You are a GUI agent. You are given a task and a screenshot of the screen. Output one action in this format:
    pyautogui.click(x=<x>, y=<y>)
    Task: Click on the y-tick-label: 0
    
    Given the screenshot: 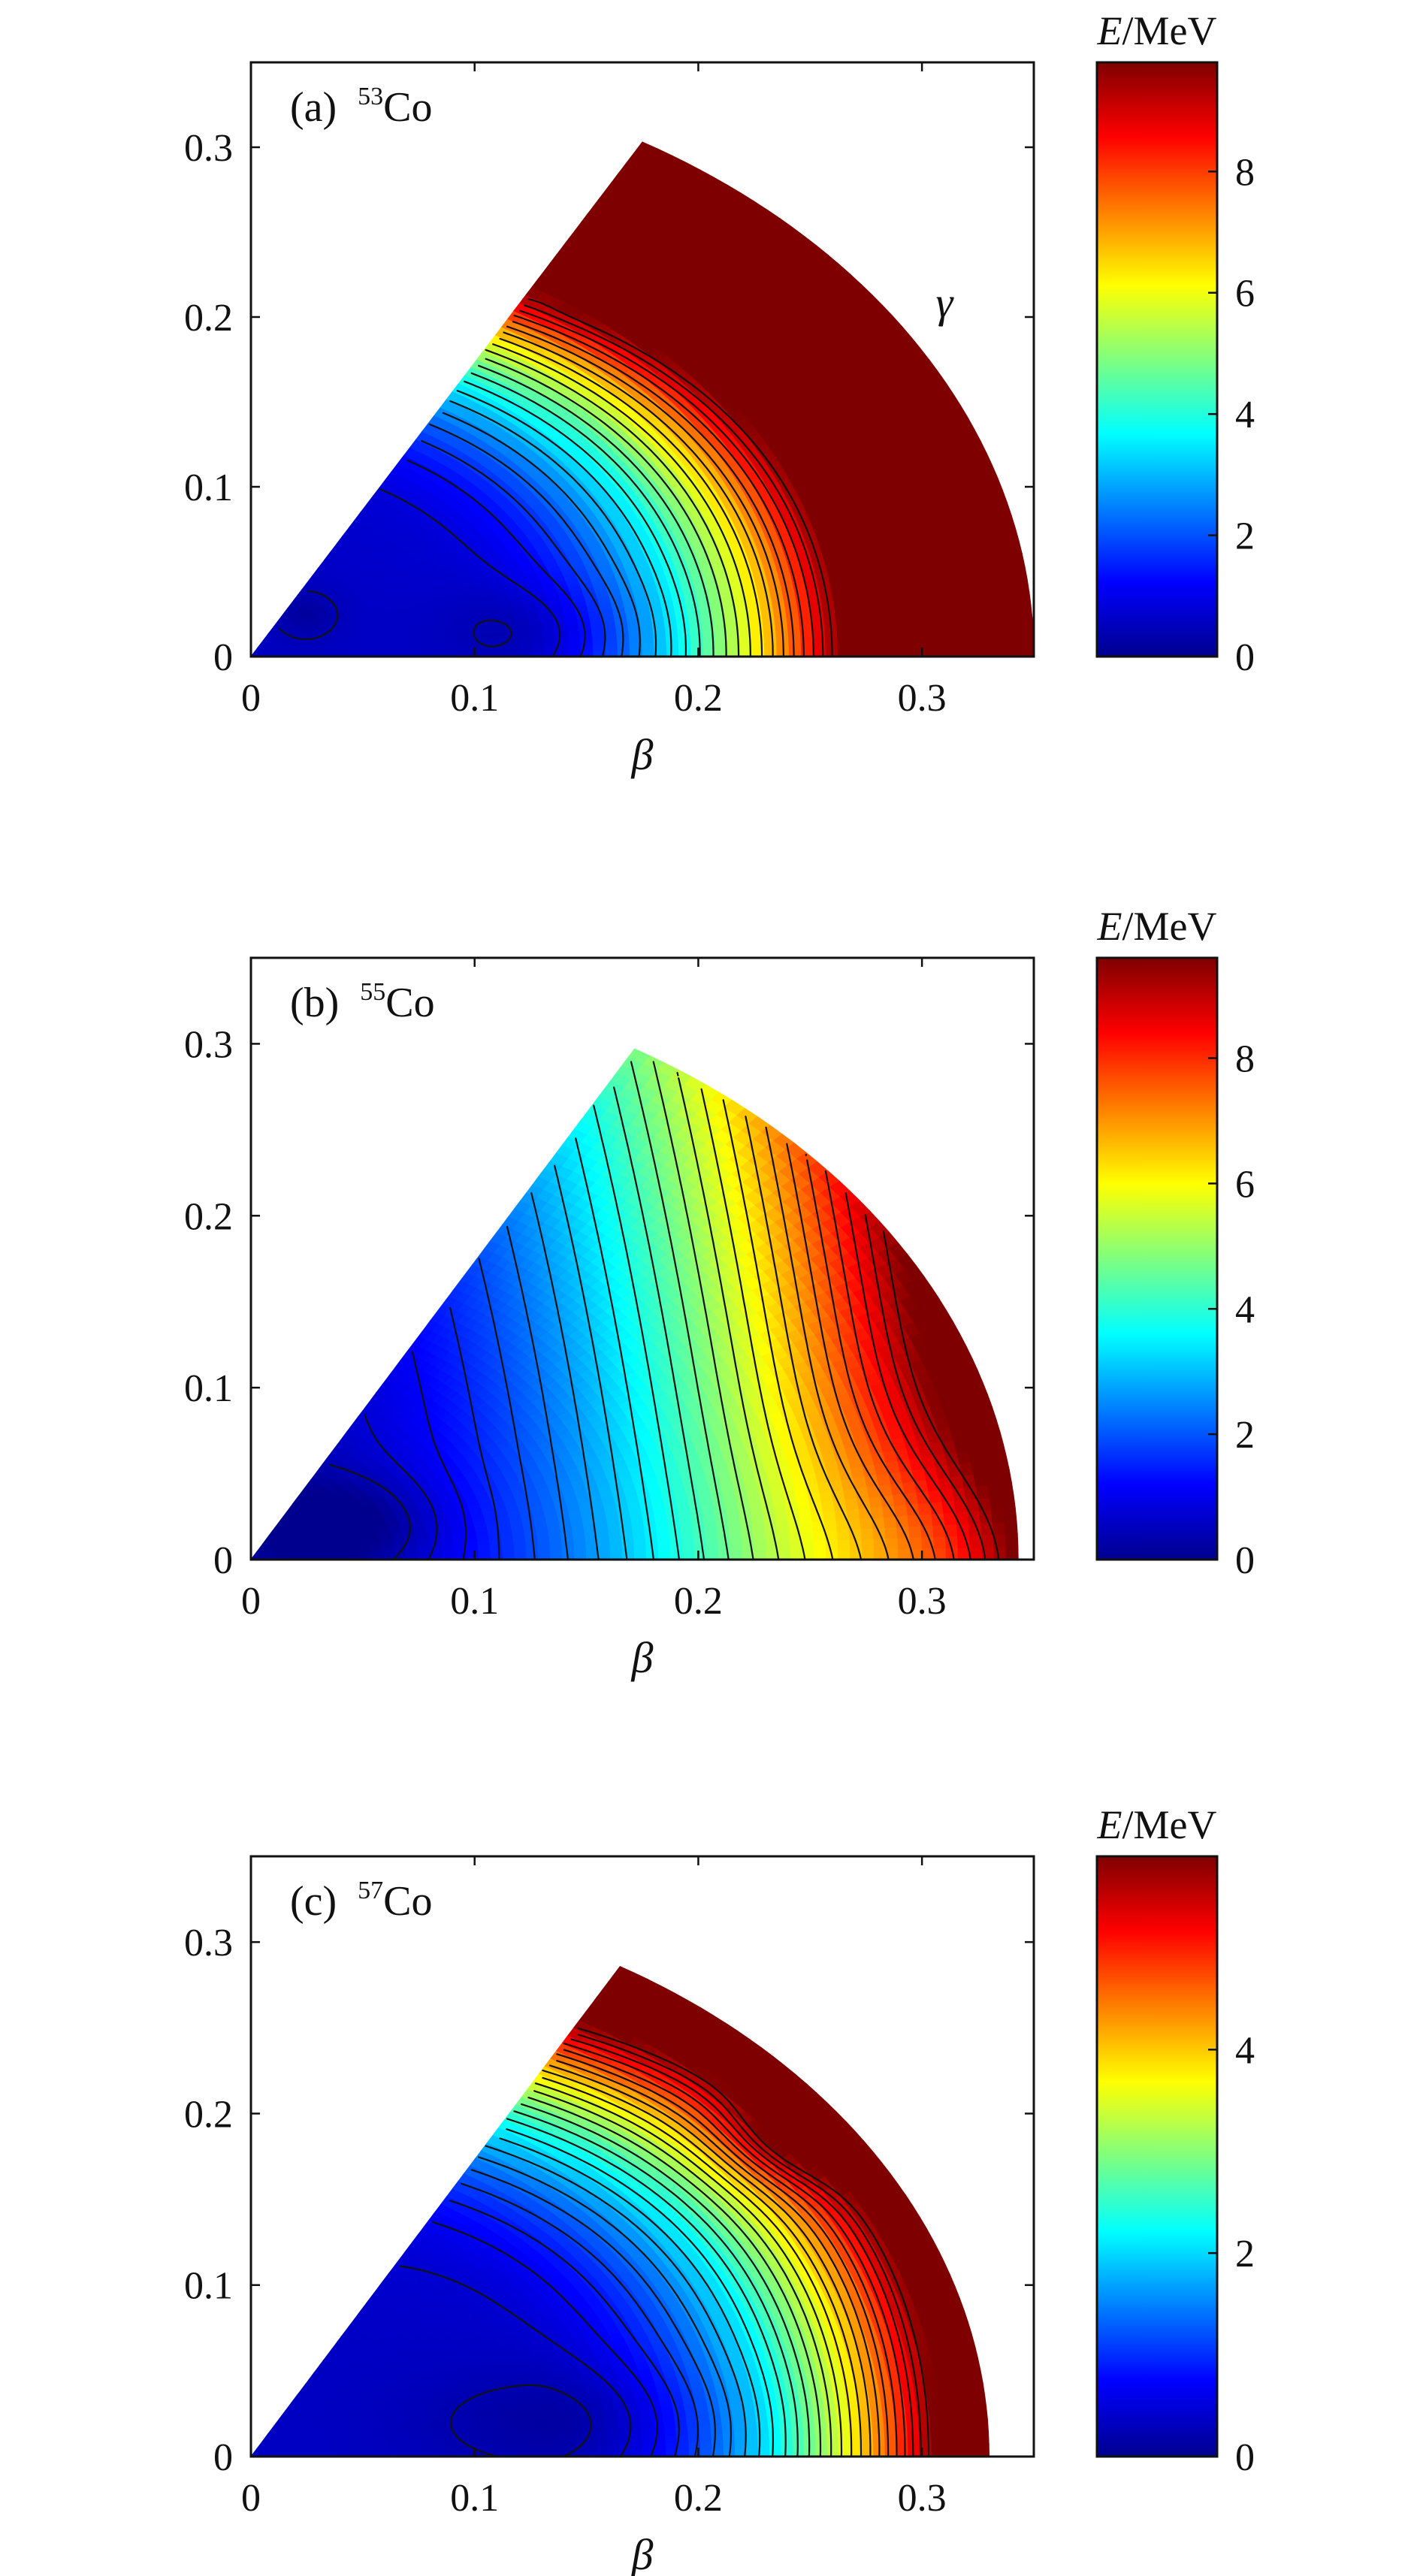 What is the action you would take?
    pyautogui.click(x=223, y=657)
    